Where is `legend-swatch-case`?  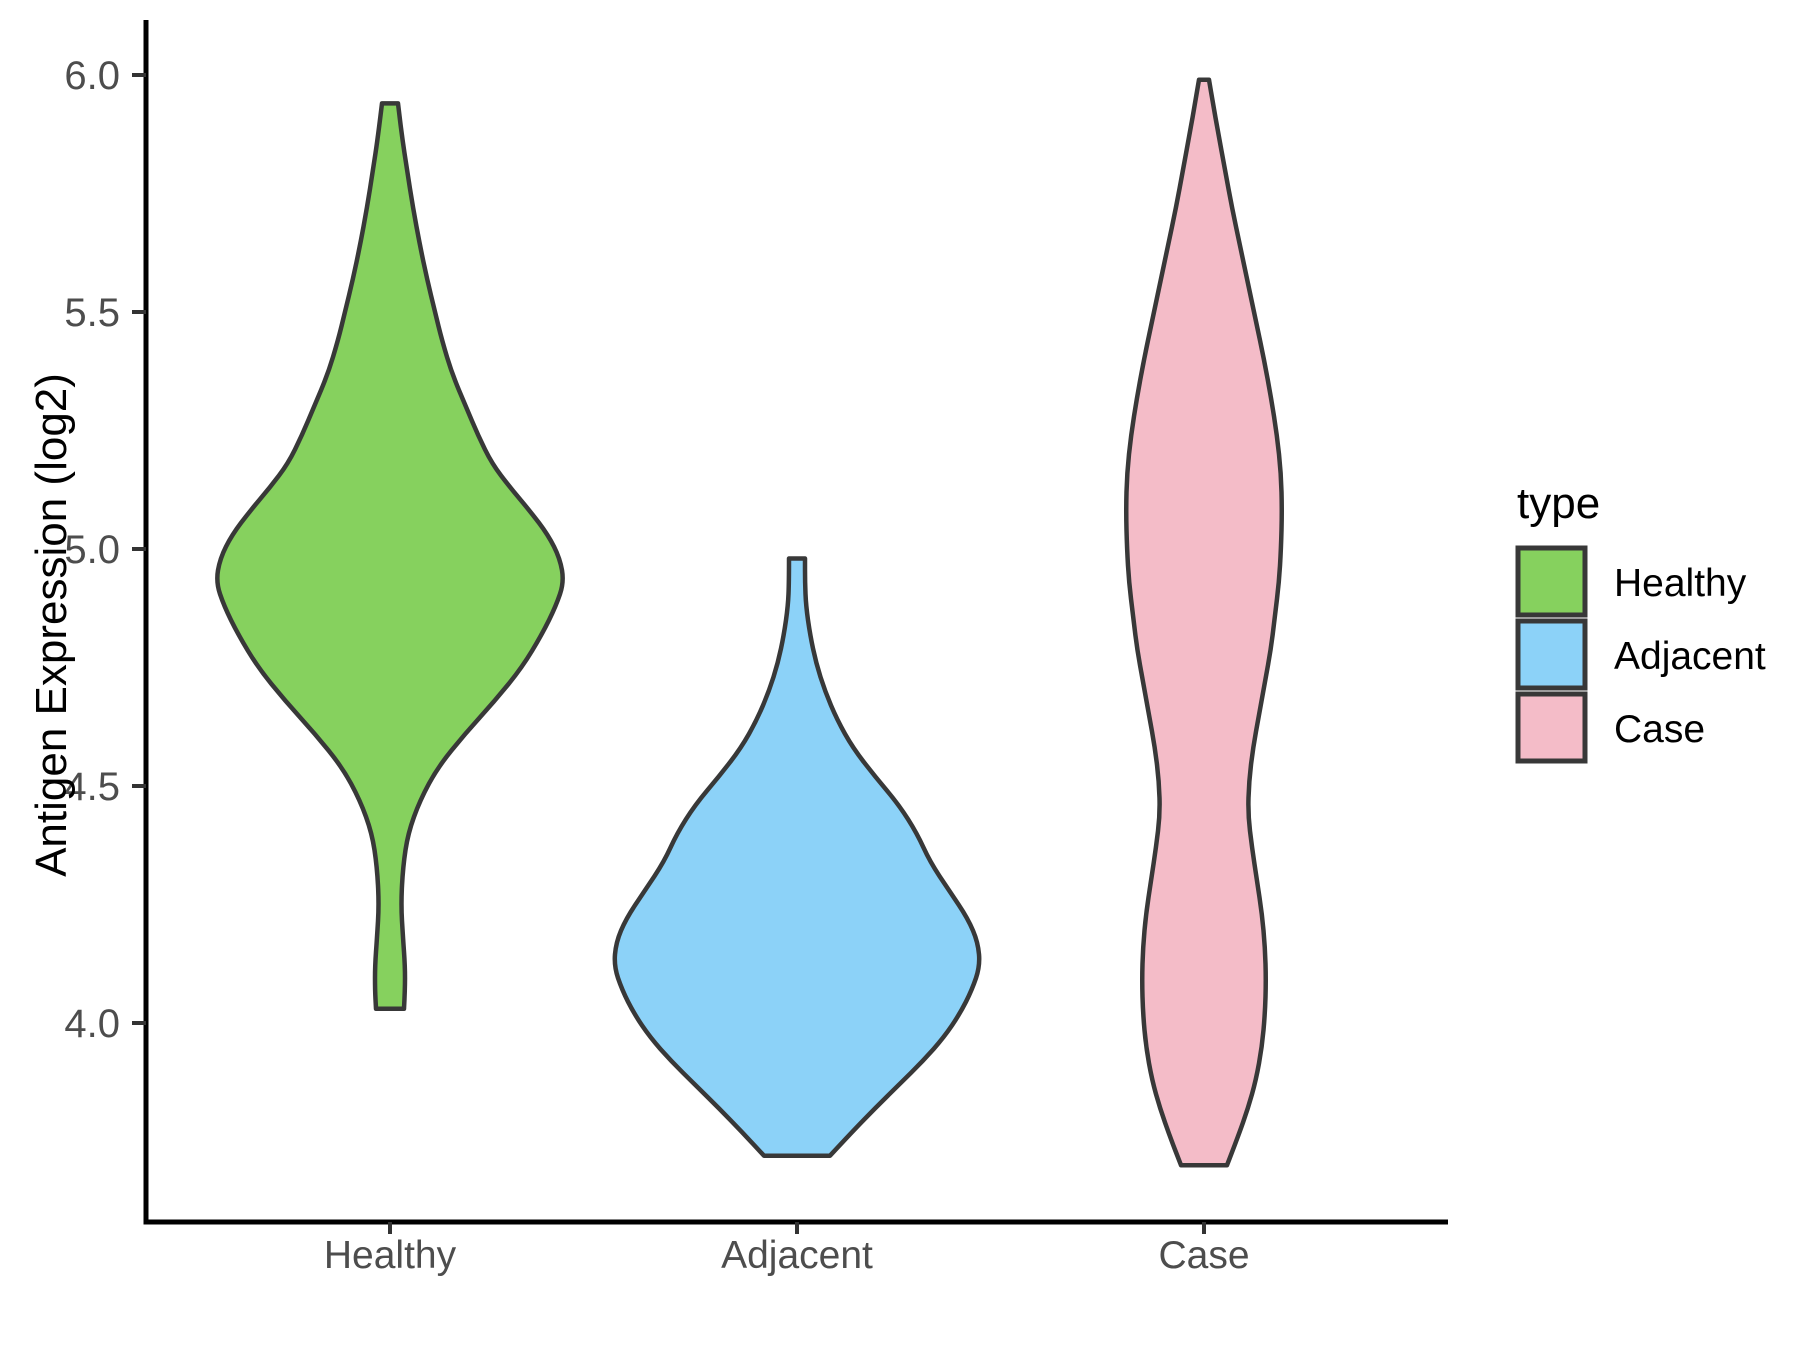
legend-swatch-case is located at coordinates (1551, 727).